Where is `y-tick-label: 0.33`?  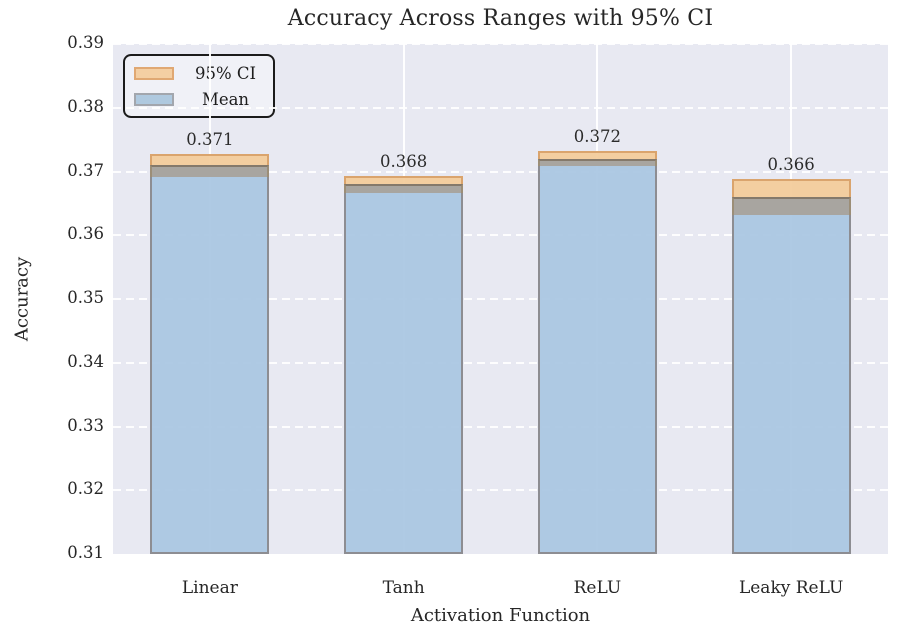
y-tick-label: 0.33 is located at coordinates (85, 425).